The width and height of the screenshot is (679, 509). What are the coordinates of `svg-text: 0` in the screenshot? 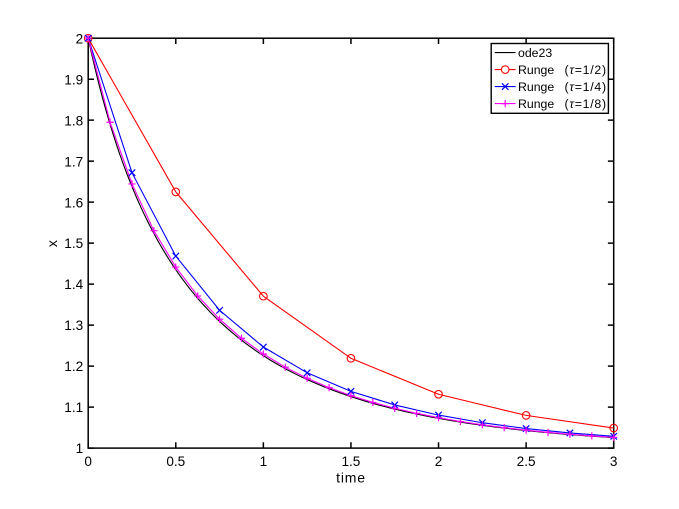 It's located at (88, 461).